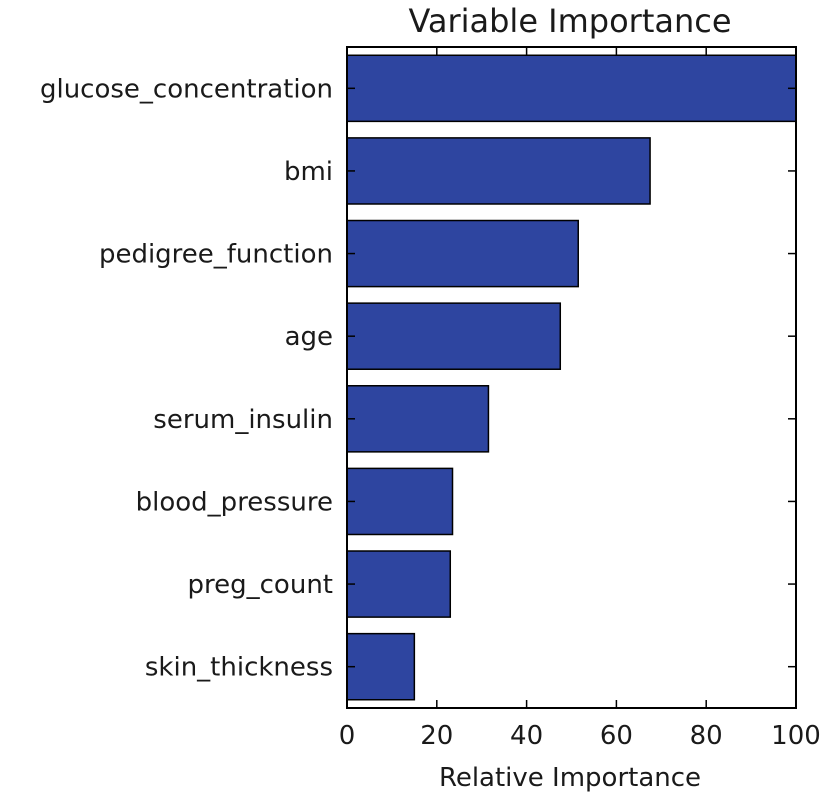  Describe the element at coordinates (399, 584) in the screenshot. I see `bar-preg-count` at that location.